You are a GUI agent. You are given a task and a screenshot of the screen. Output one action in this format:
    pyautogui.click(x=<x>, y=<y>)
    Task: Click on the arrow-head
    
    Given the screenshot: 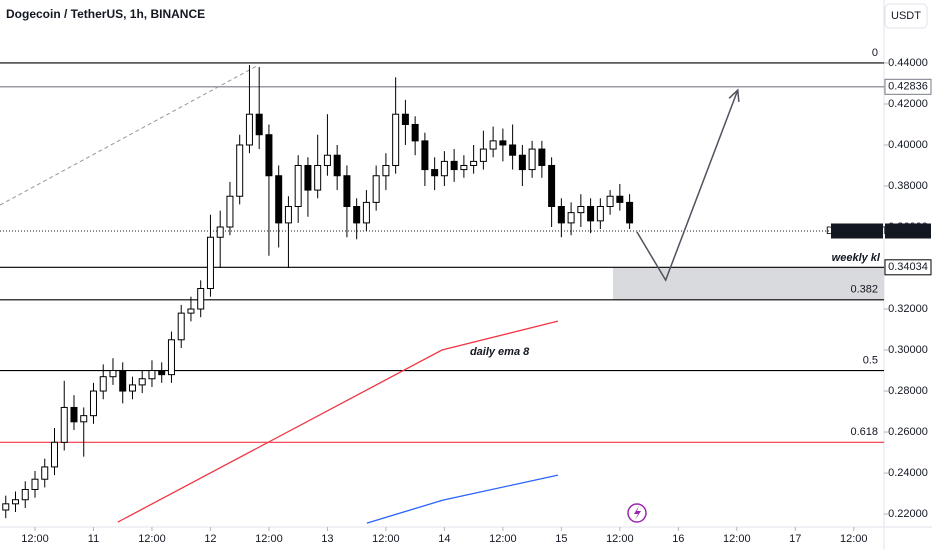 What is the action you would take?
    pyautogui.click(x=734, y=95)
    